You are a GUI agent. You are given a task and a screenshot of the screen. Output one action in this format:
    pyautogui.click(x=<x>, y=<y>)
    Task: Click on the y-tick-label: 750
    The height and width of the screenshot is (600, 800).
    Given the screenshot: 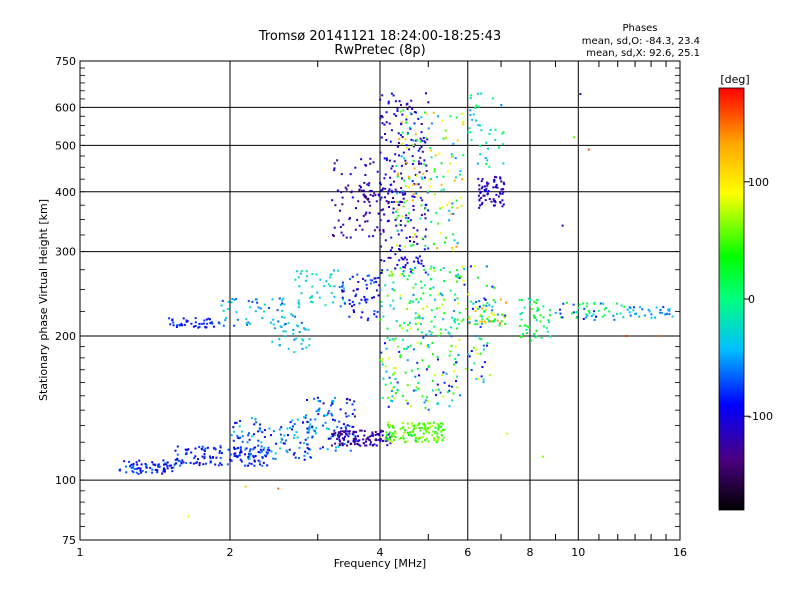 What is the action you would take?
    pyautogui.click(x=65, y=61)
    